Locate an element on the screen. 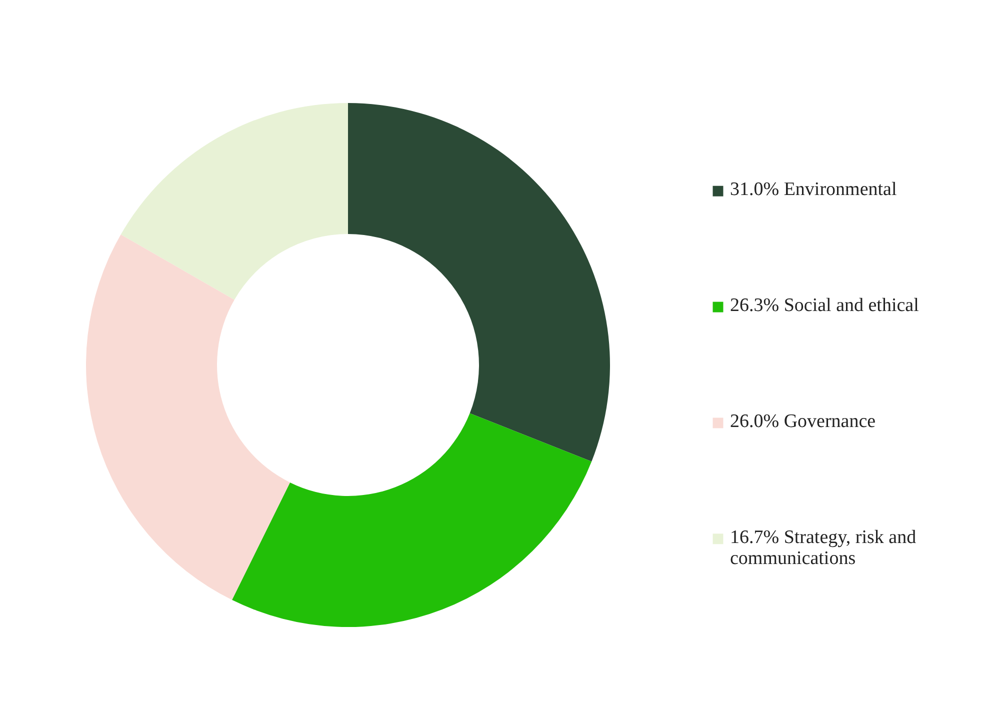 The image size is (987, 704). legend-label: 26.0% Governance is located at coordinates (803, 421).